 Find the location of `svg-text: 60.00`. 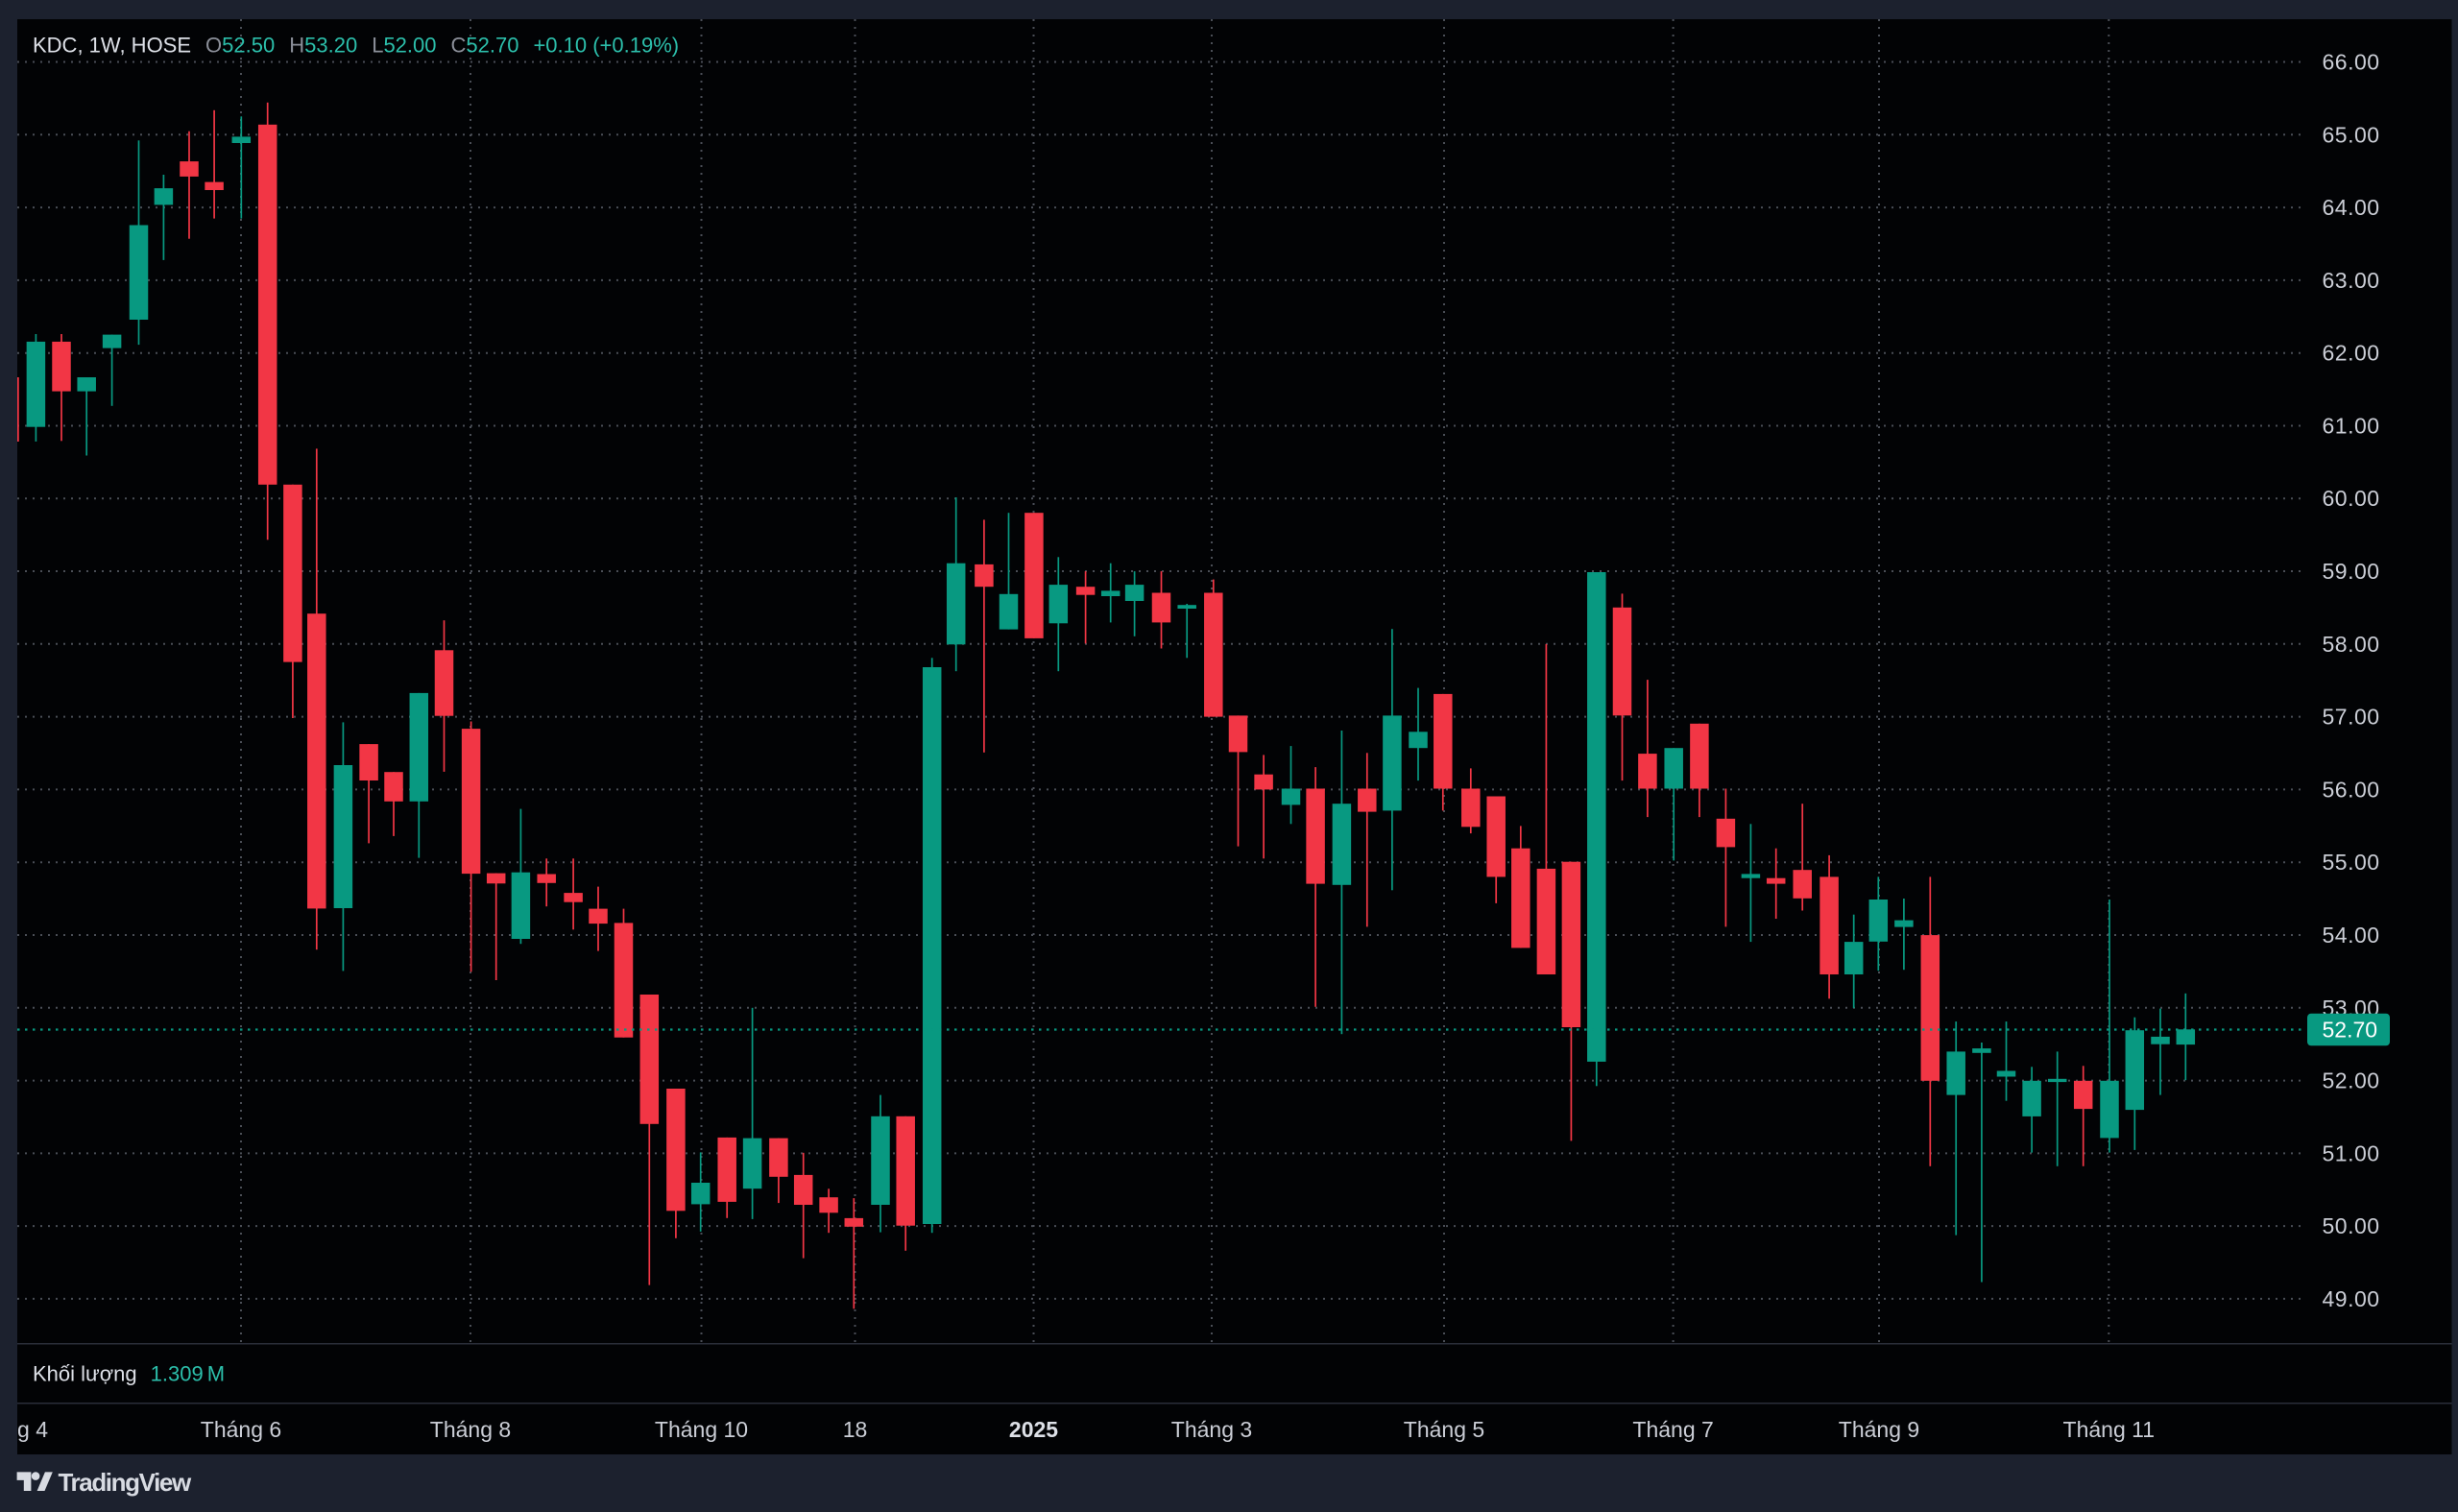

svg-text: 60.00 is located at coordinates (2352, 498).